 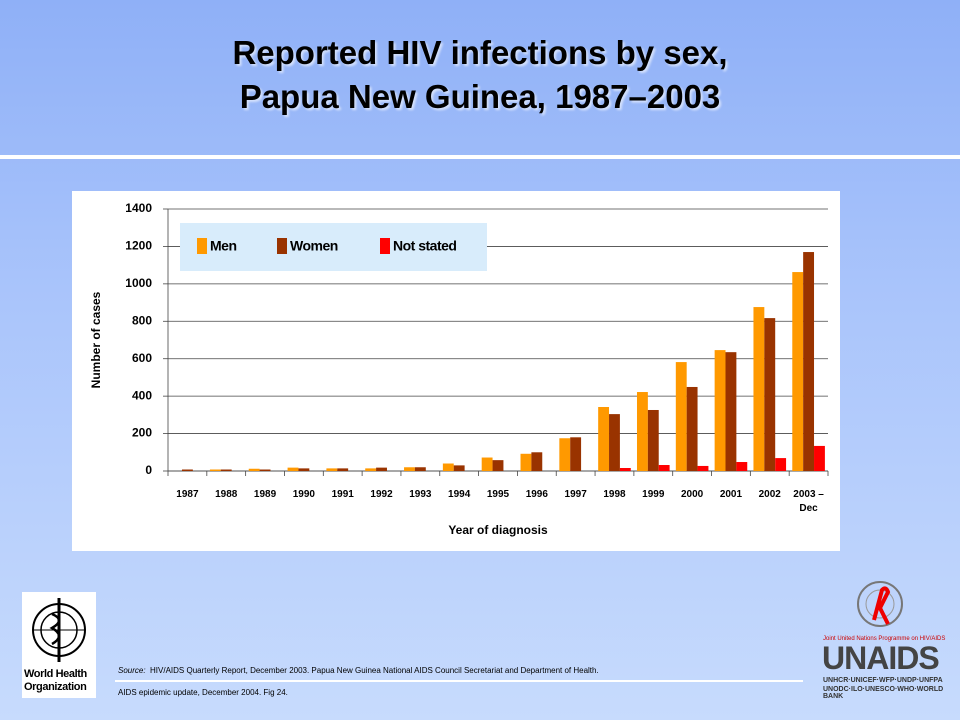 I want to click on legend-label: Men, so click(x=223, y=246).